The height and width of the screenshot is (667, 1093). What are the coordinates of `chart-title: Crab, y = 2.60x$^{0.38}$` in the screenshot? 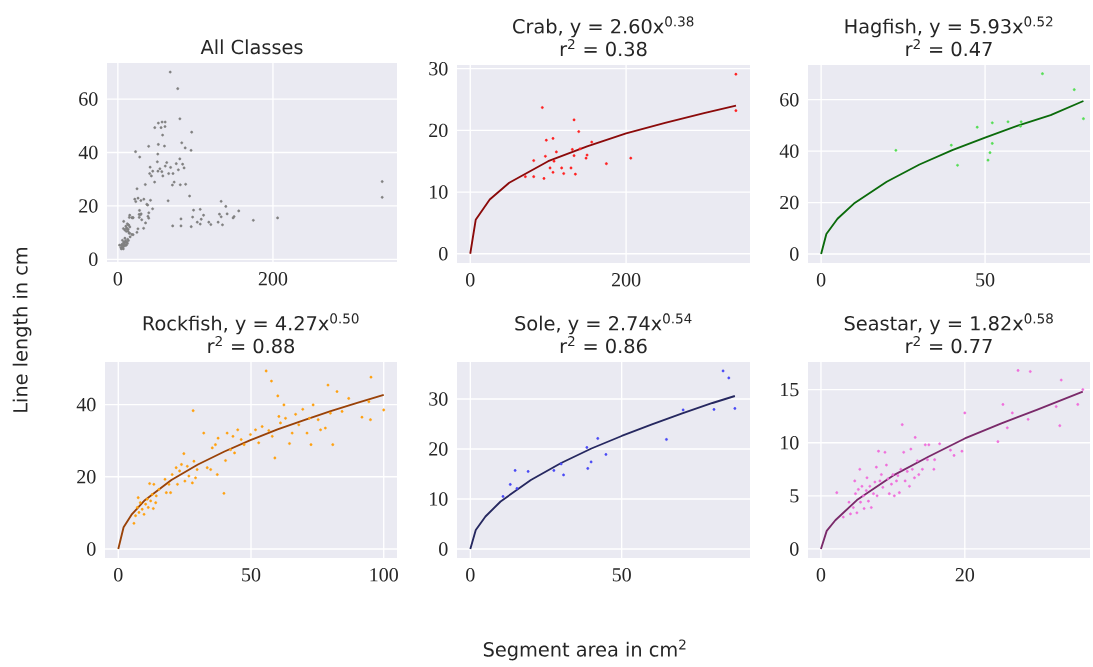 It's located at (603, 27).